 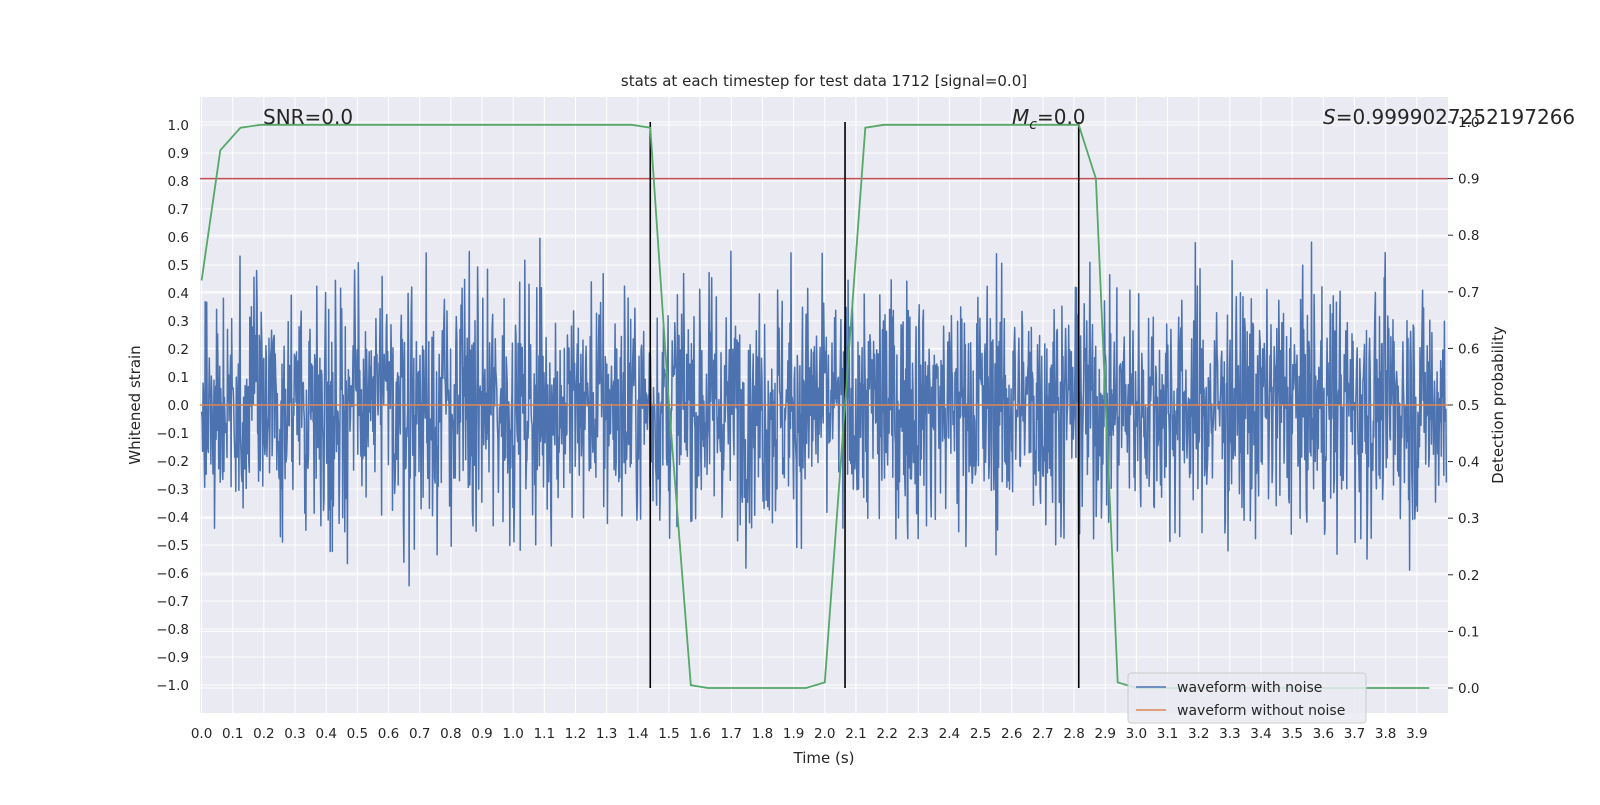 I want to click on y2-tick-label: 0.9, so click(x=1468, y=180).